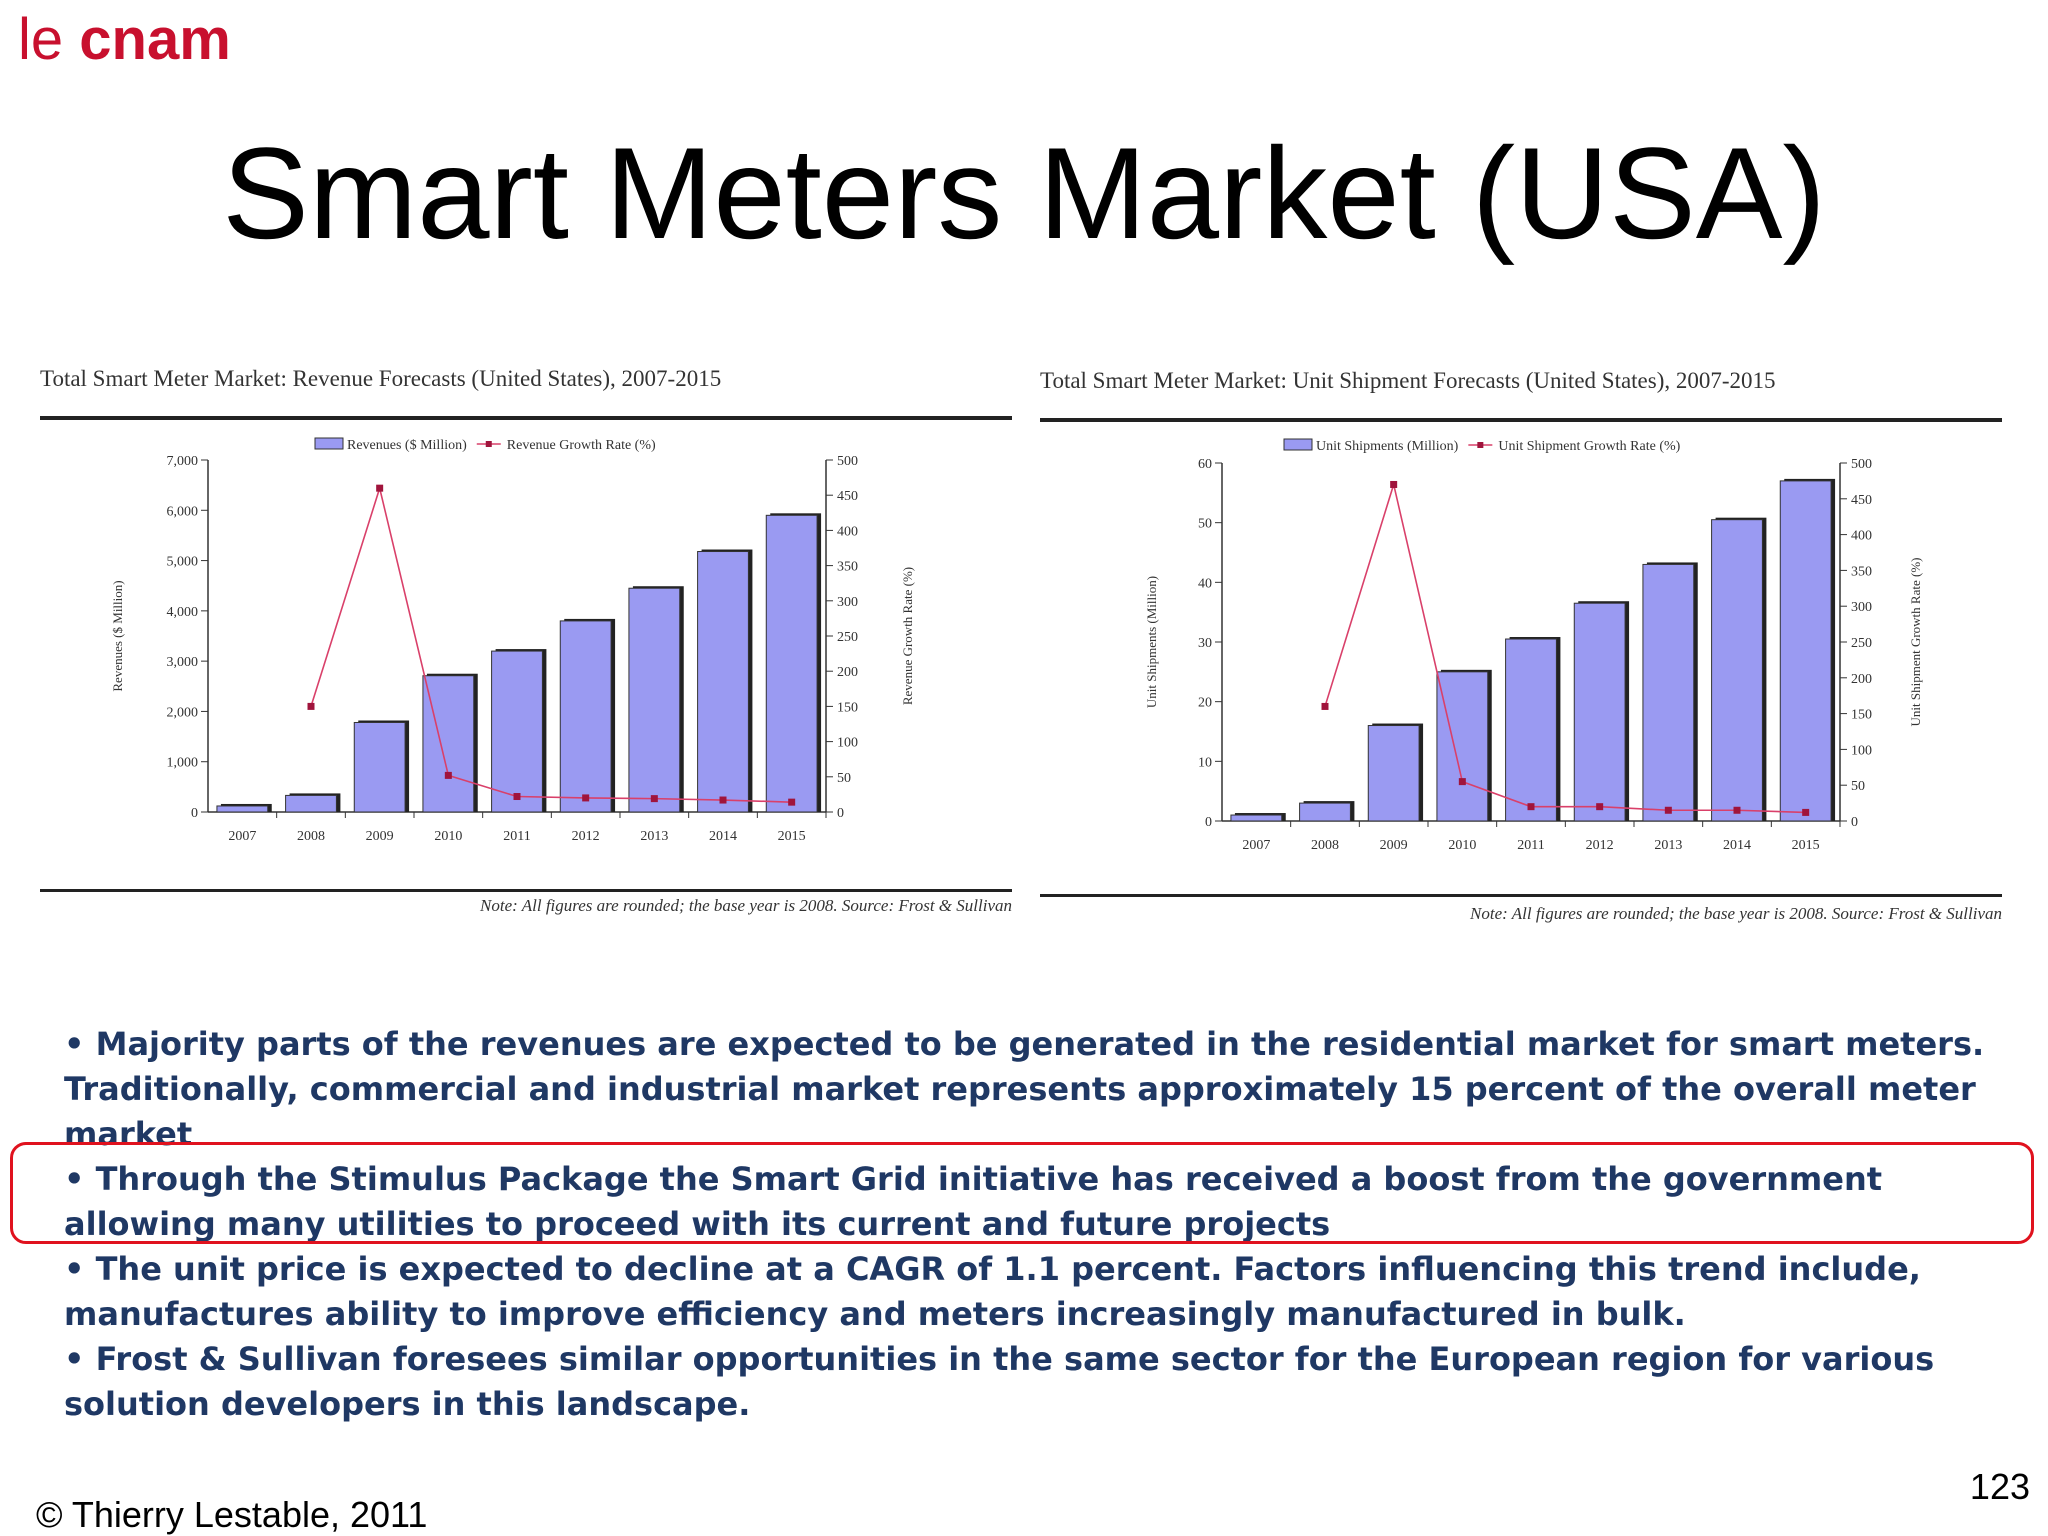 The image size is (2048, 1536). What do you see at coordinates (1589, 446) in the screenshot?
I see `legend-line-label: Unit Shipment Growth Rate (%)` at bounding box center [1589, 446].